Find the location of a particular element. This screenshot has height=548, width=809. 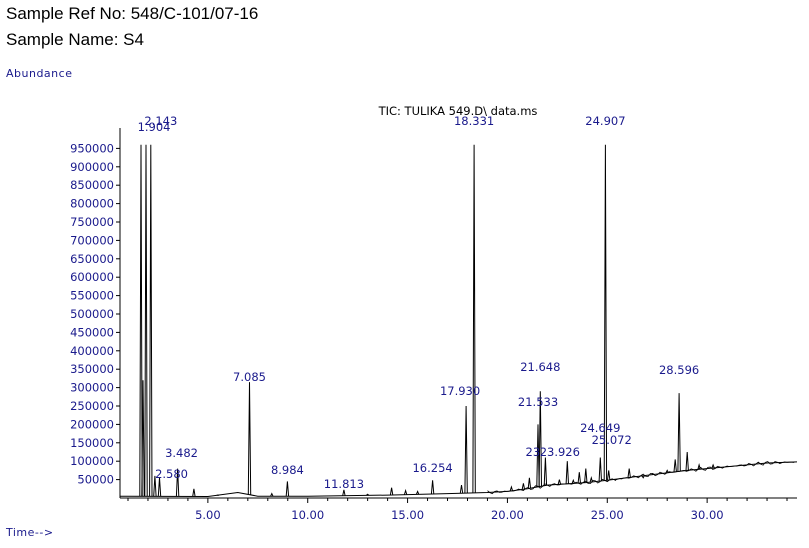

y-tick-label: 50000 is located at coordinates (95, 480).